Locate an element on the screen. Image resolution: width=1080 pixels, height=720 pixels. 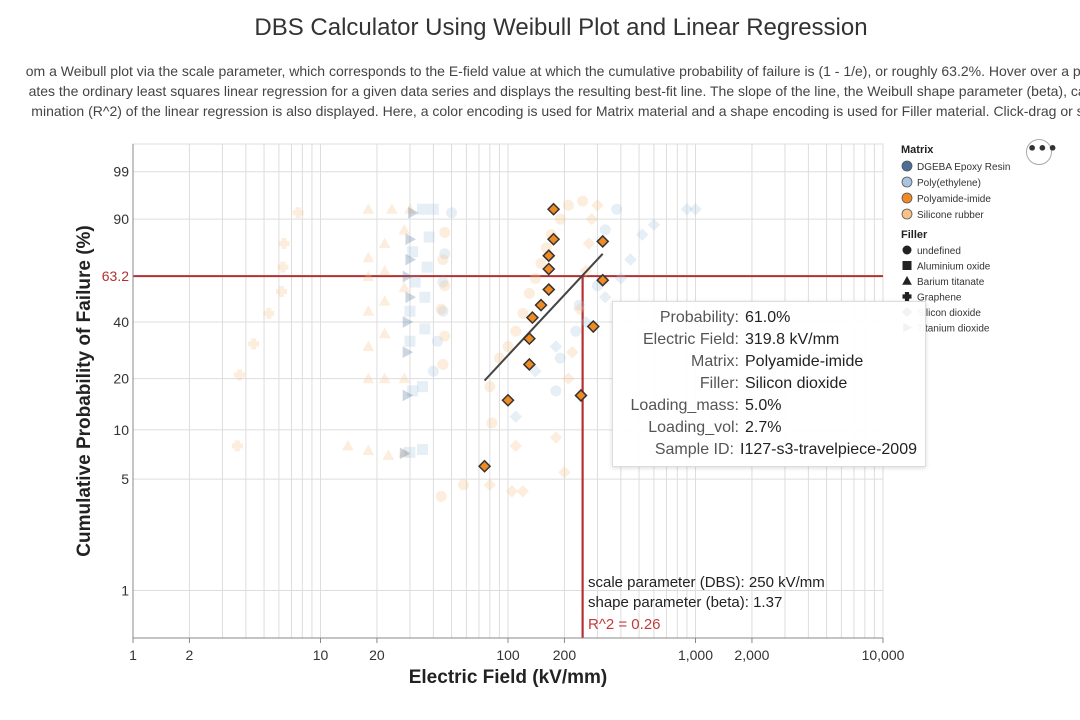
highlighted-points is located at coordinates (544, 337).